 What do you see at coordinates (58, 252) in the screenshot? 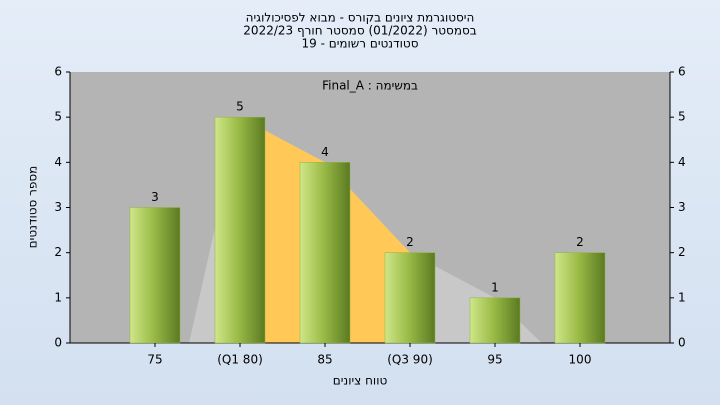
I see `y-tick-label: 2` at bounding box center [58, 252].